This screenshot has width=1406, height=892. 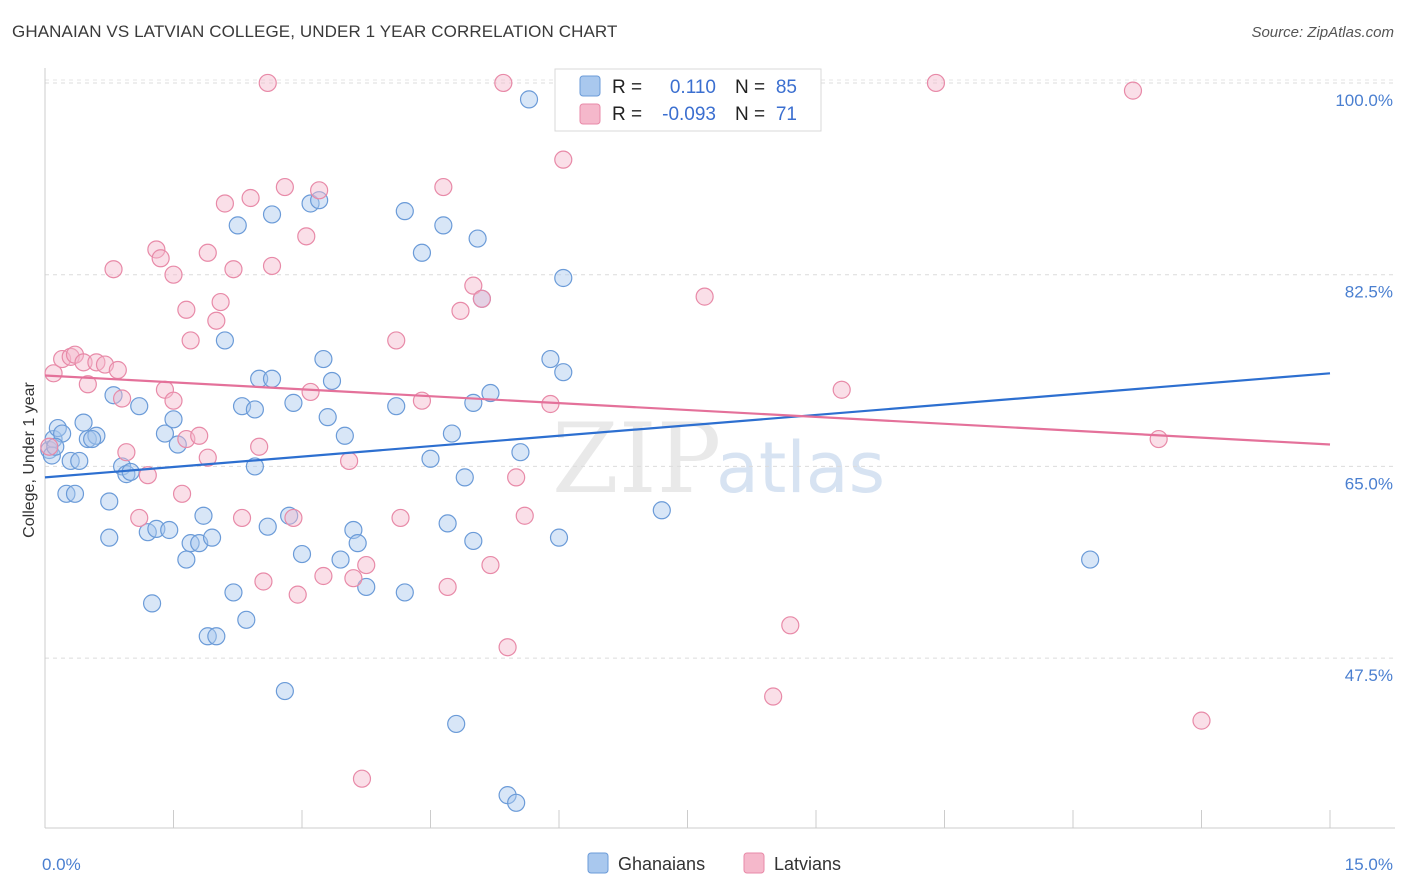 I want to click on watermark-zip: ZIP, so click(x=636, y=459).